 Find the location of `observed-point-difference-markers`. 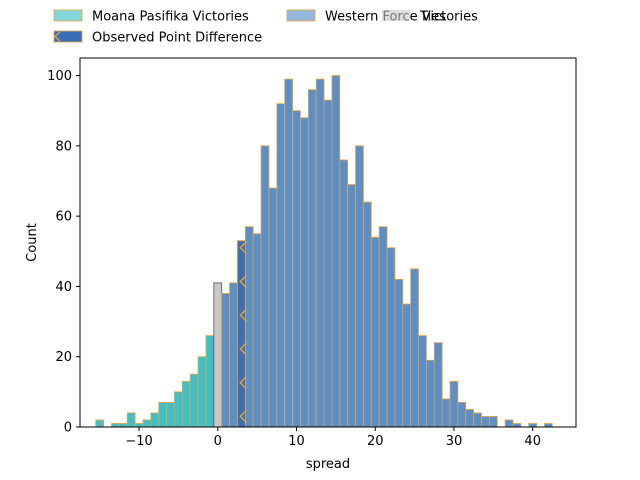

observed-point-difference-markers is located at coordinates (242, 334).